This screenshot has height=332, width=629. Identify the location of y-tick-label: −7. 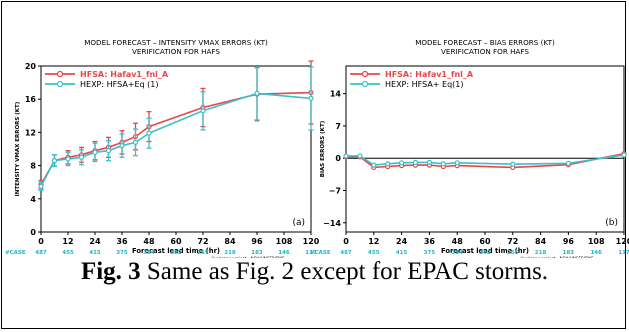
(335, 191).